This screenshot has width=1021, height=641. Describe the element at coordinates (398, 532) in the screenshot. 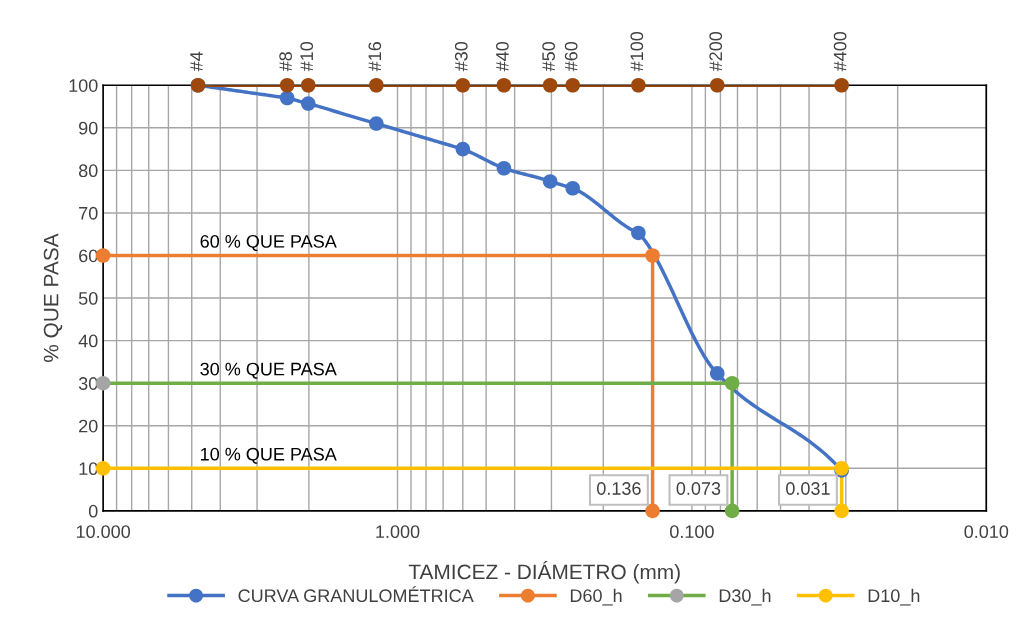

I see `x-tick-label: 1.000` at that location.